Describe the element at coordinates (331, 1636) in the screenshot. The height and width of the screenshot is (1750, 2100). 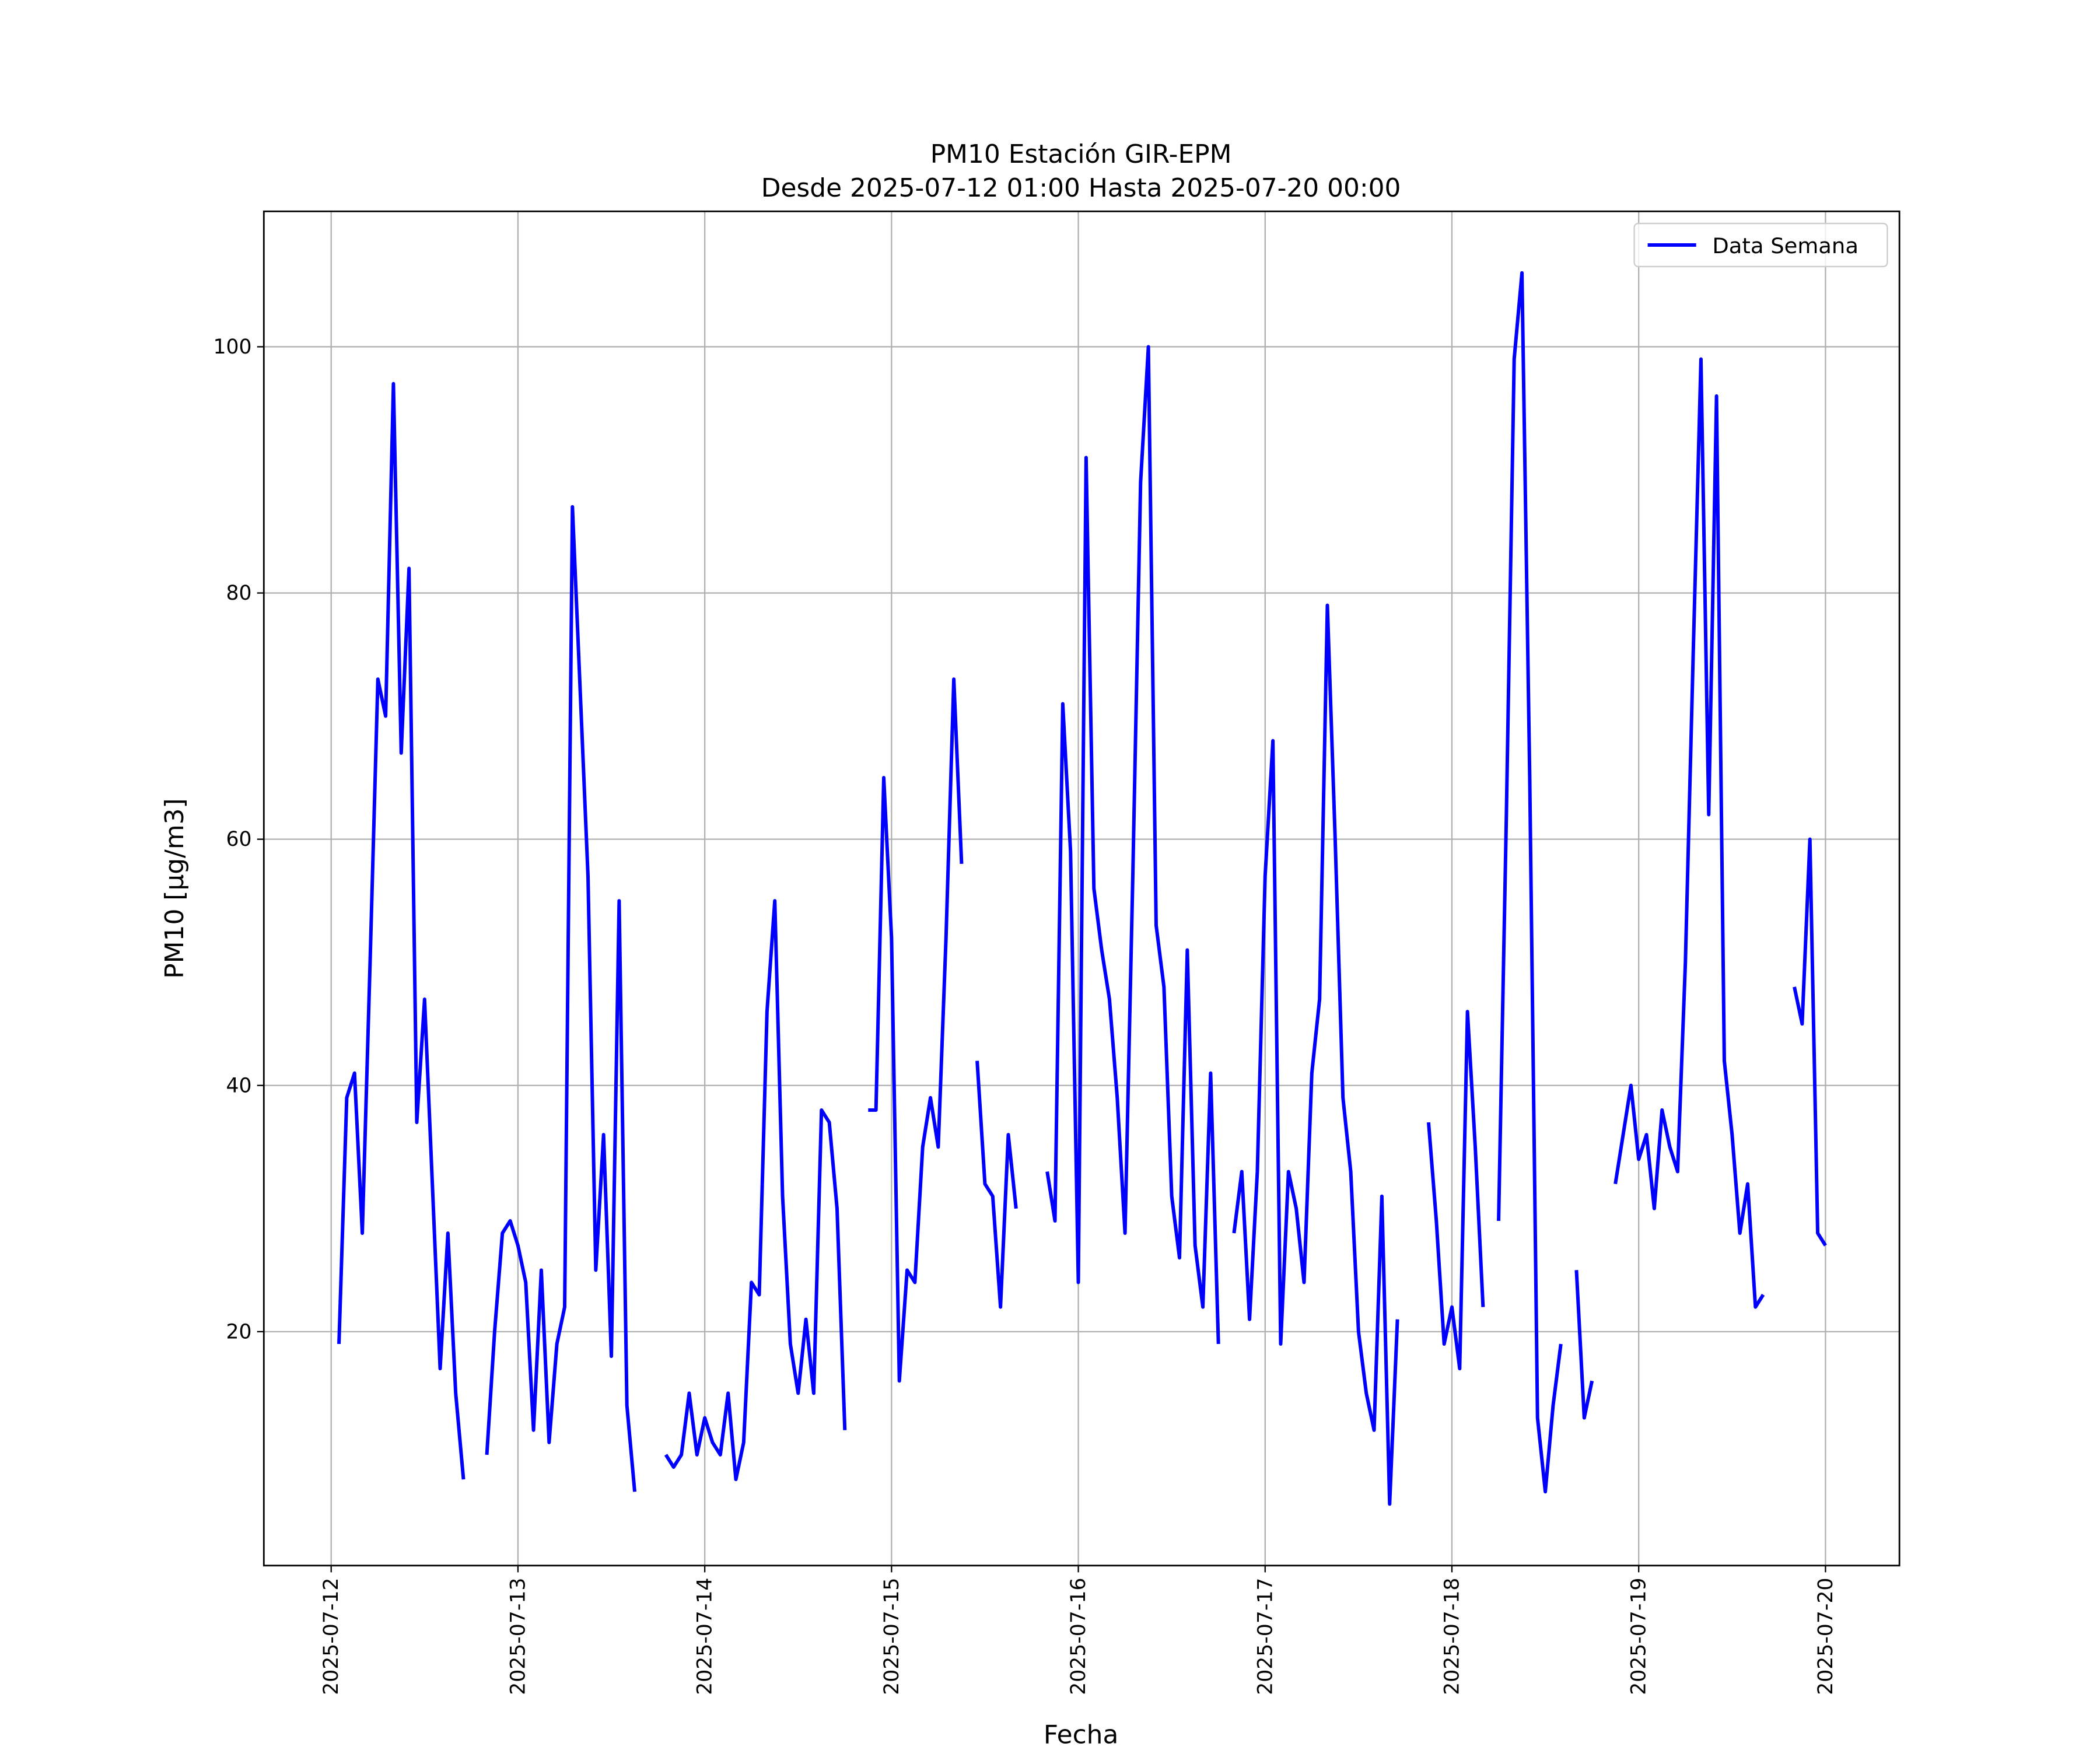
I see `x-tick-label: 2025-07-12` at that location.